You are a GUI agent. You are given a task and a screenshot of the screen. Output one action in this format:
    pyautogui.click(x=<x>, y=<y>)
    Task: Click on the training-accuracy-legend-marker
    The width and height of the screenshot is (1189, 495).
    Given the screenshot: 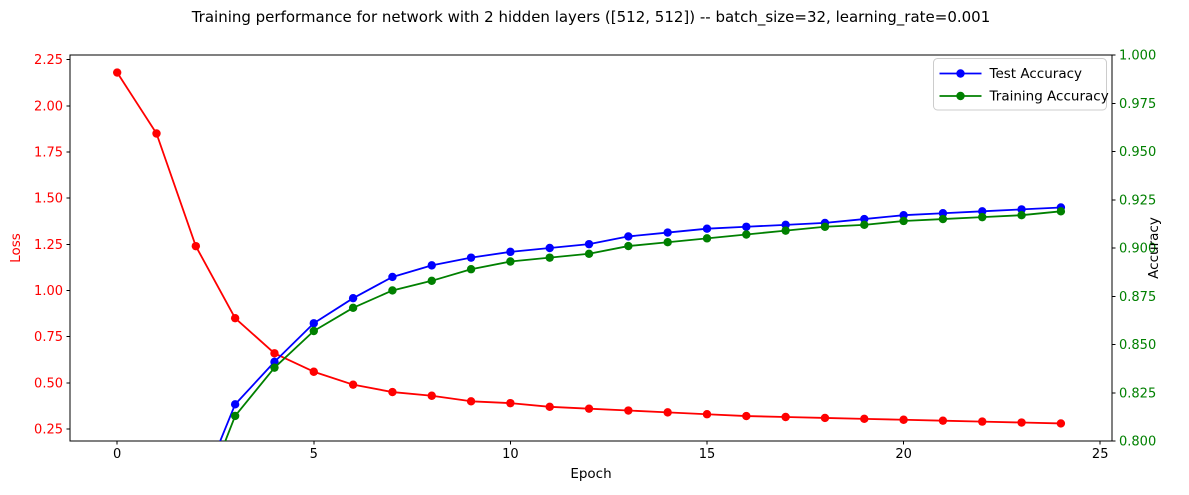 What is the action you would take?
    pyautogui.click(x=960, y=96)
    